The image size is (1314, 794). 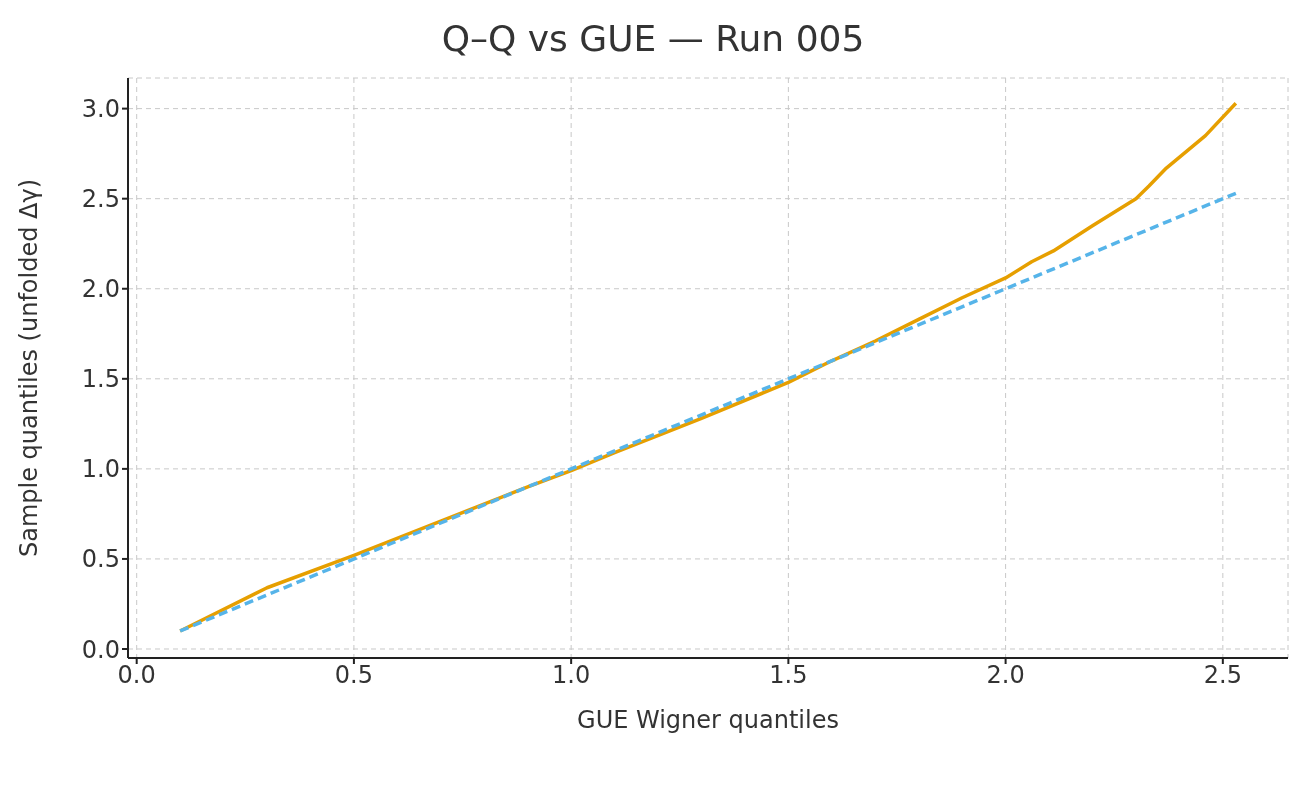 I want to click on chart-title: Q–Q vs GUE — Run 005, so click(x=653, y=39).